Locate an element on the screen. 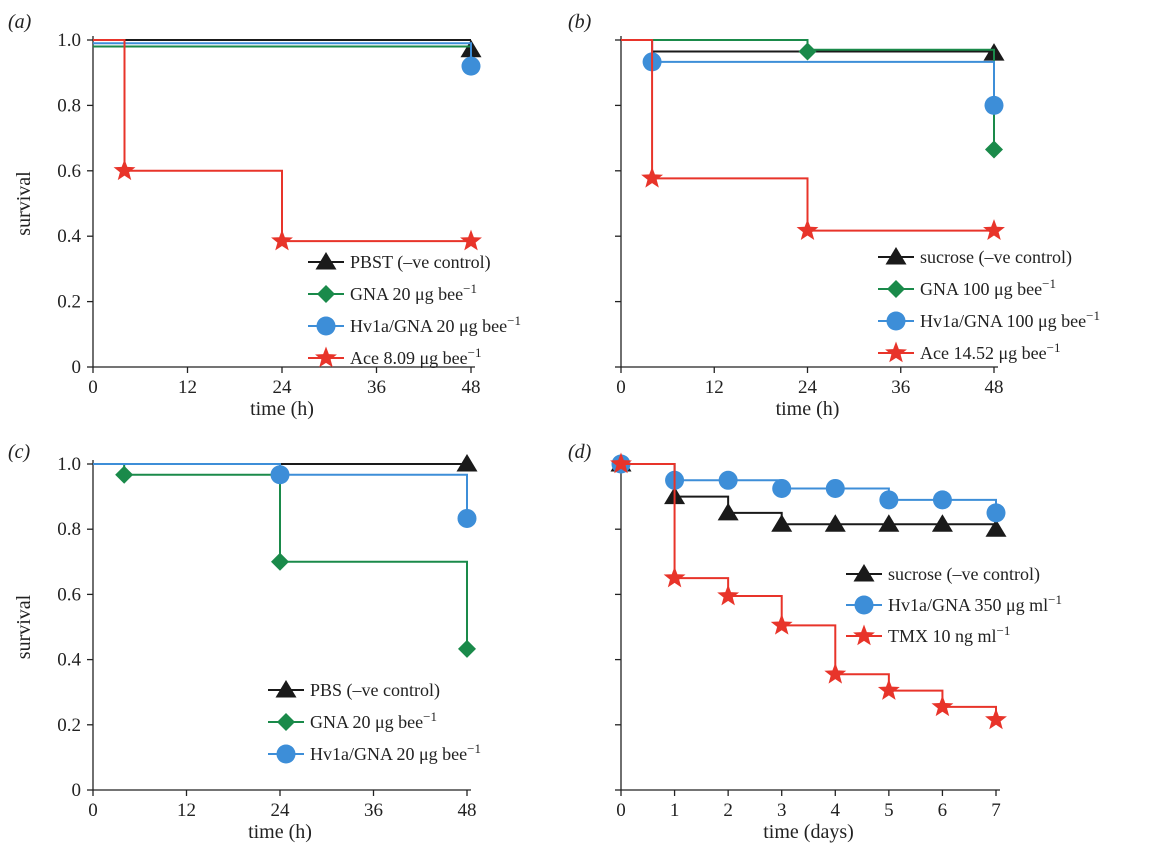 The width and height of the screenshot is (1158, 852). legend-label: Hv1a/GNA 100 μg bee−1 is located at coordinates (1010, 319).